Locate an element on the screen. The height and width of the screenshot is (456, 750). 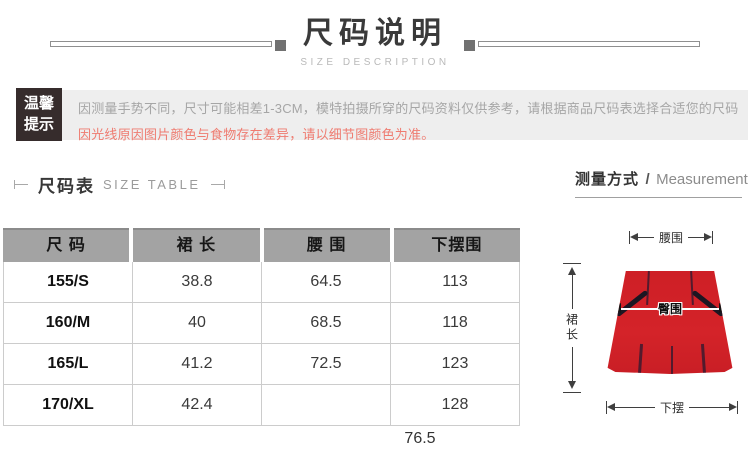
waist-measure-arrow: 腰围 is located at coordinates (671, 237).